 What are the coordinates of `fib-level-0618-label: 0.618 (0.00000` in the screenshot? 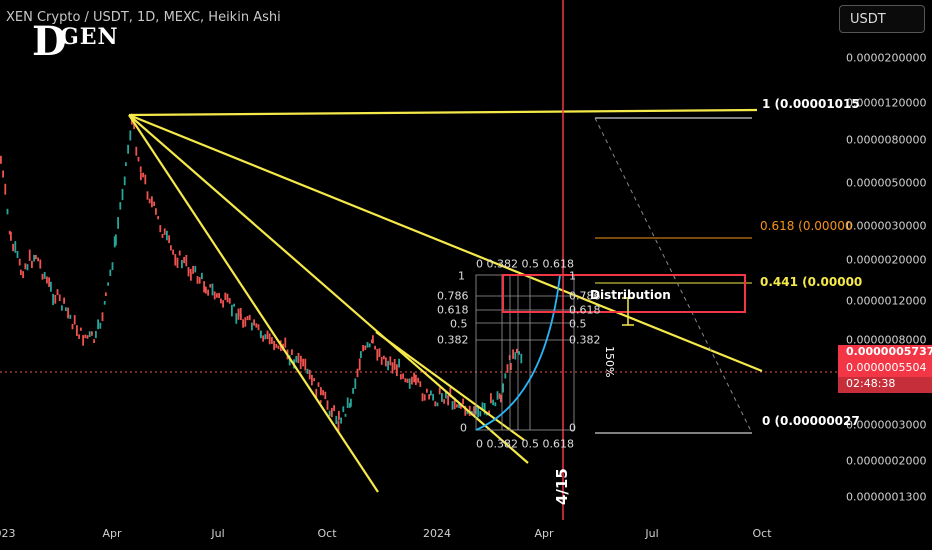 It's located at (806, 226).